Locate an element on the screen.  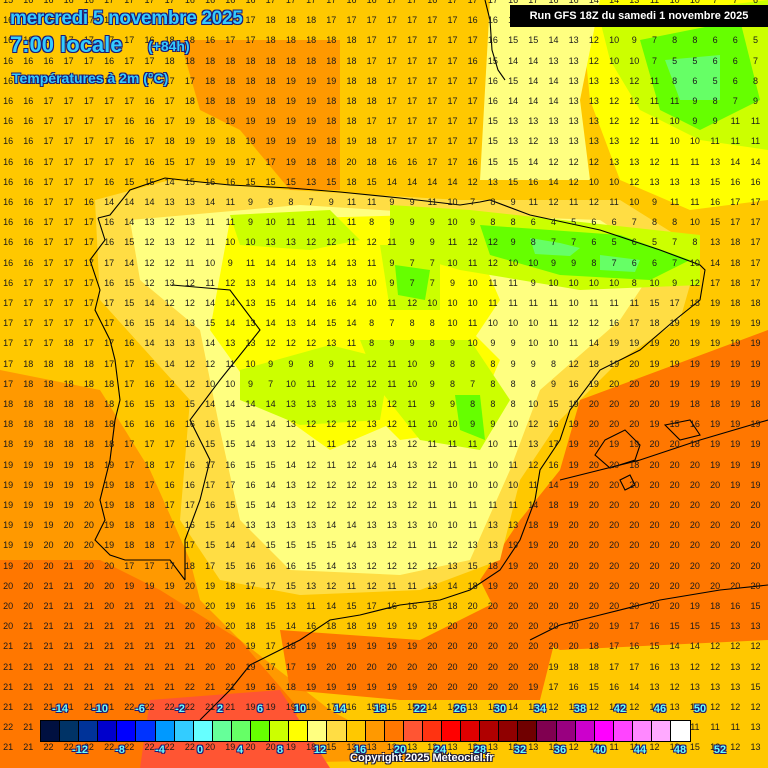
grid-value: 6 is located at coordinates (695, 80).